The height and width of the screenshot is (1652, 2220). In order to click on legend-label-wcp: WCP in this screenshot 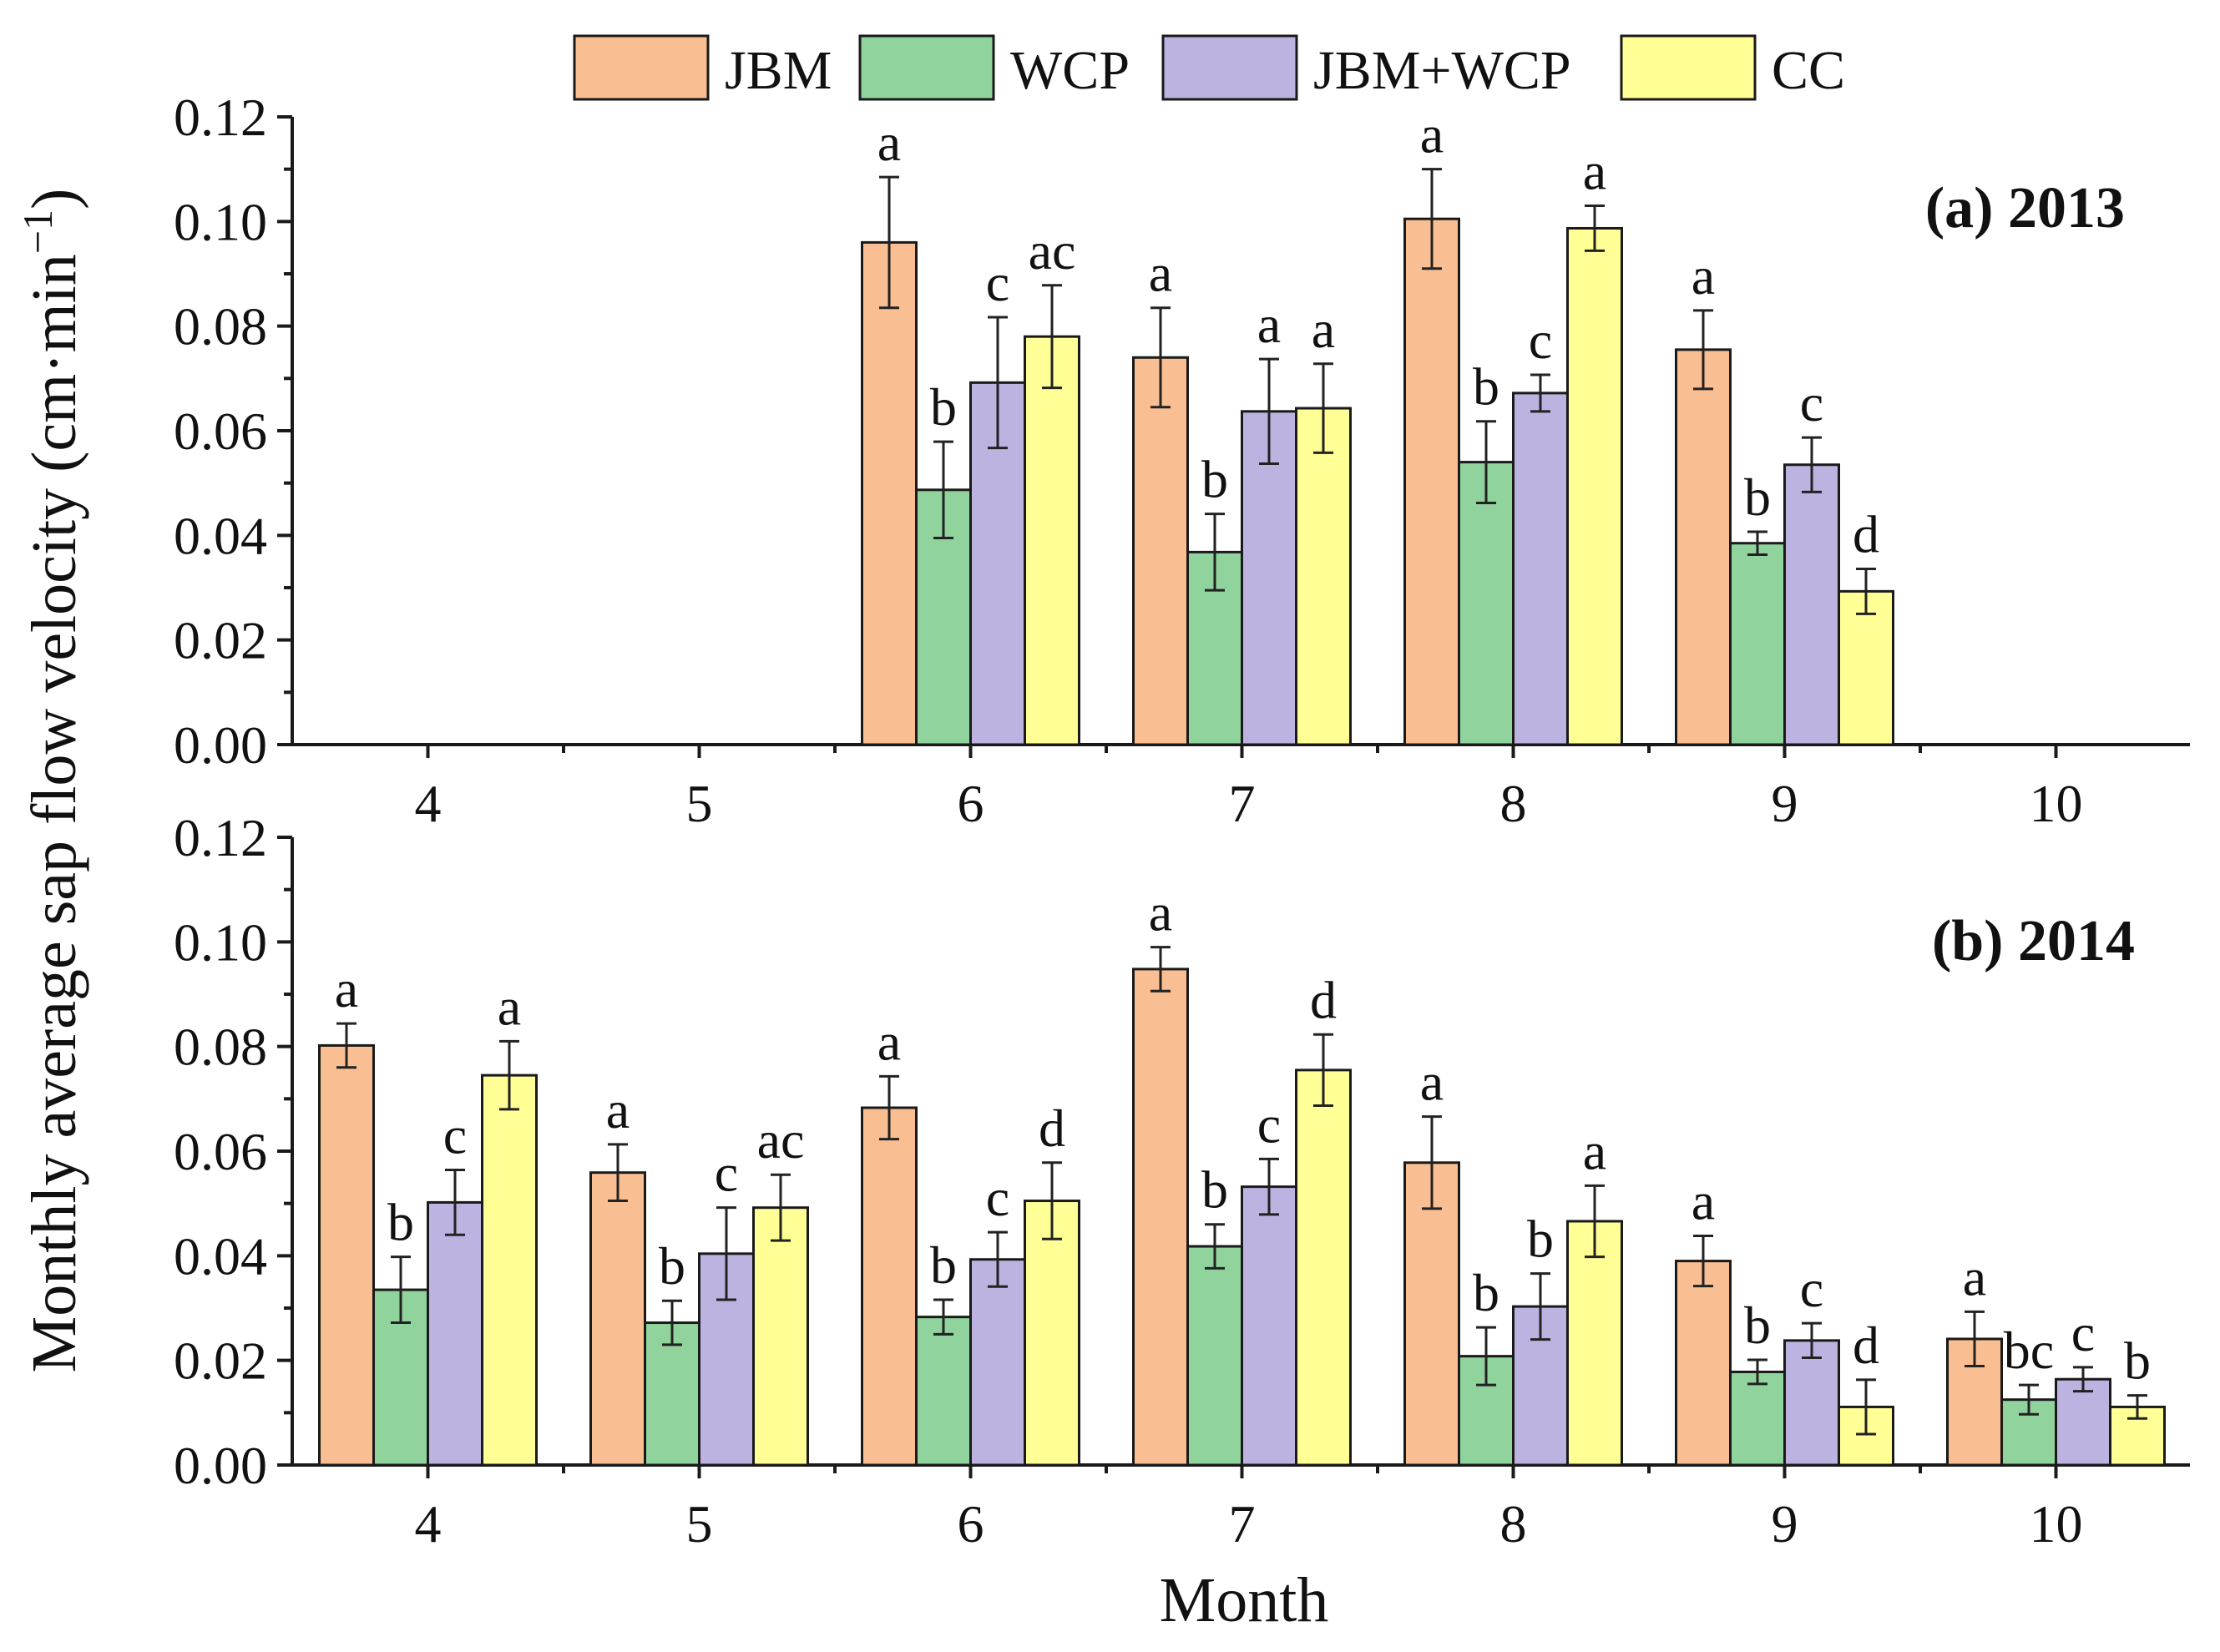, I will do `click(1070, 70)`.